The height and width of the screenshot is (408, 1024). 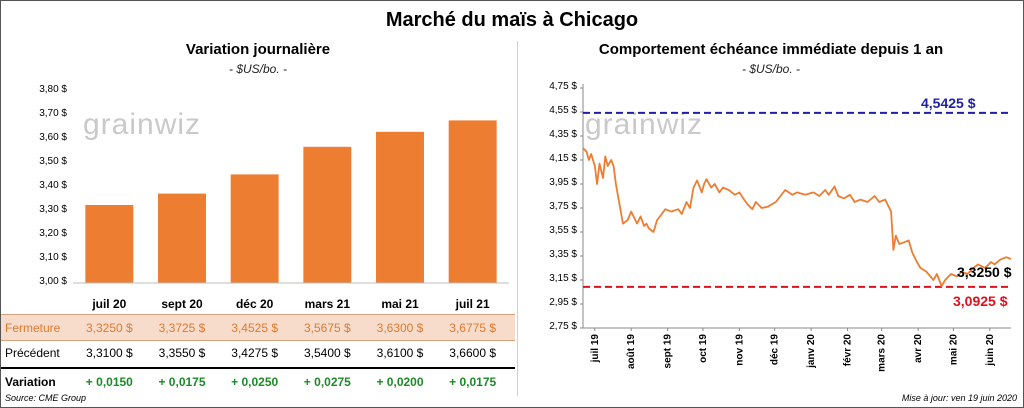 I want to click on fermeture-label: Fermeture, so click(x=33, y=328).